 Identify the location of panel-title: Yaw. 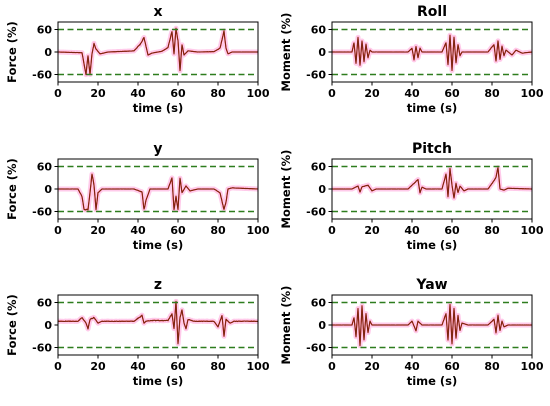
(431, 285).